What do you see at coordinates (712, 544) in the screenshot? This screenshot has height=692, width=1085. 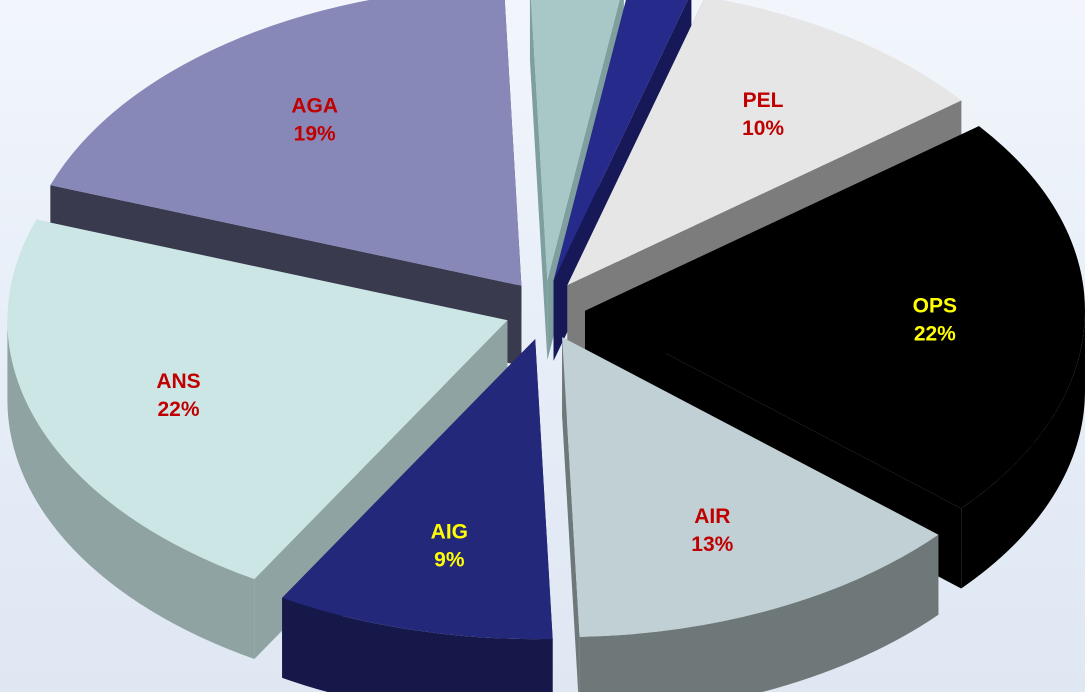 I see `slice-pct-air: 13%` at bounding box center [712, 544].